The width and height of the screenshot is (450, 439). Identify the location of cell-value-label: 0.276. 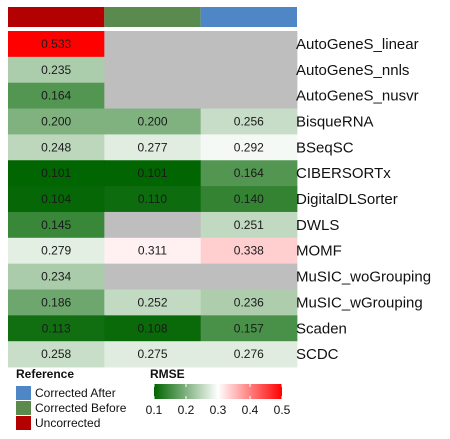
(249, 354).